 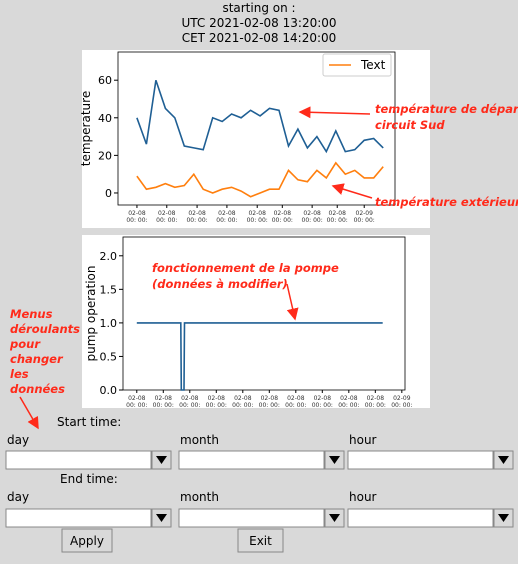 I want to click on legend-box, so click(x=357, y=65).